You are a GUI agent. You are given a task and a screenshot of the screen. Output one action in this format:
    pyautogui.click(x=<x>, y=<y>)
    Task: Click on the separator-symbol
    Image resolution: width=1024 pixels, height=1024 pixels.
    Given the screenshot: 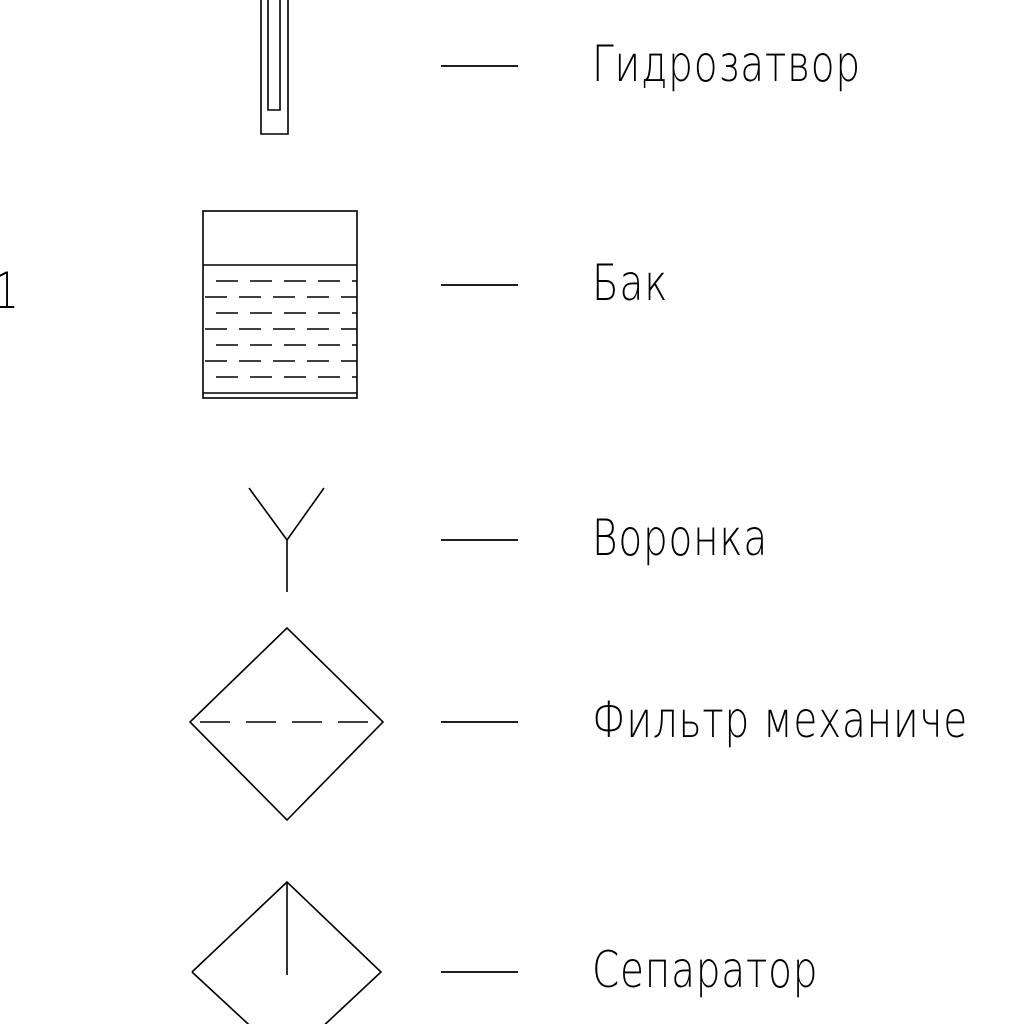 What is the action you would take?
    pyautogui.click(x=287, y=952)
    